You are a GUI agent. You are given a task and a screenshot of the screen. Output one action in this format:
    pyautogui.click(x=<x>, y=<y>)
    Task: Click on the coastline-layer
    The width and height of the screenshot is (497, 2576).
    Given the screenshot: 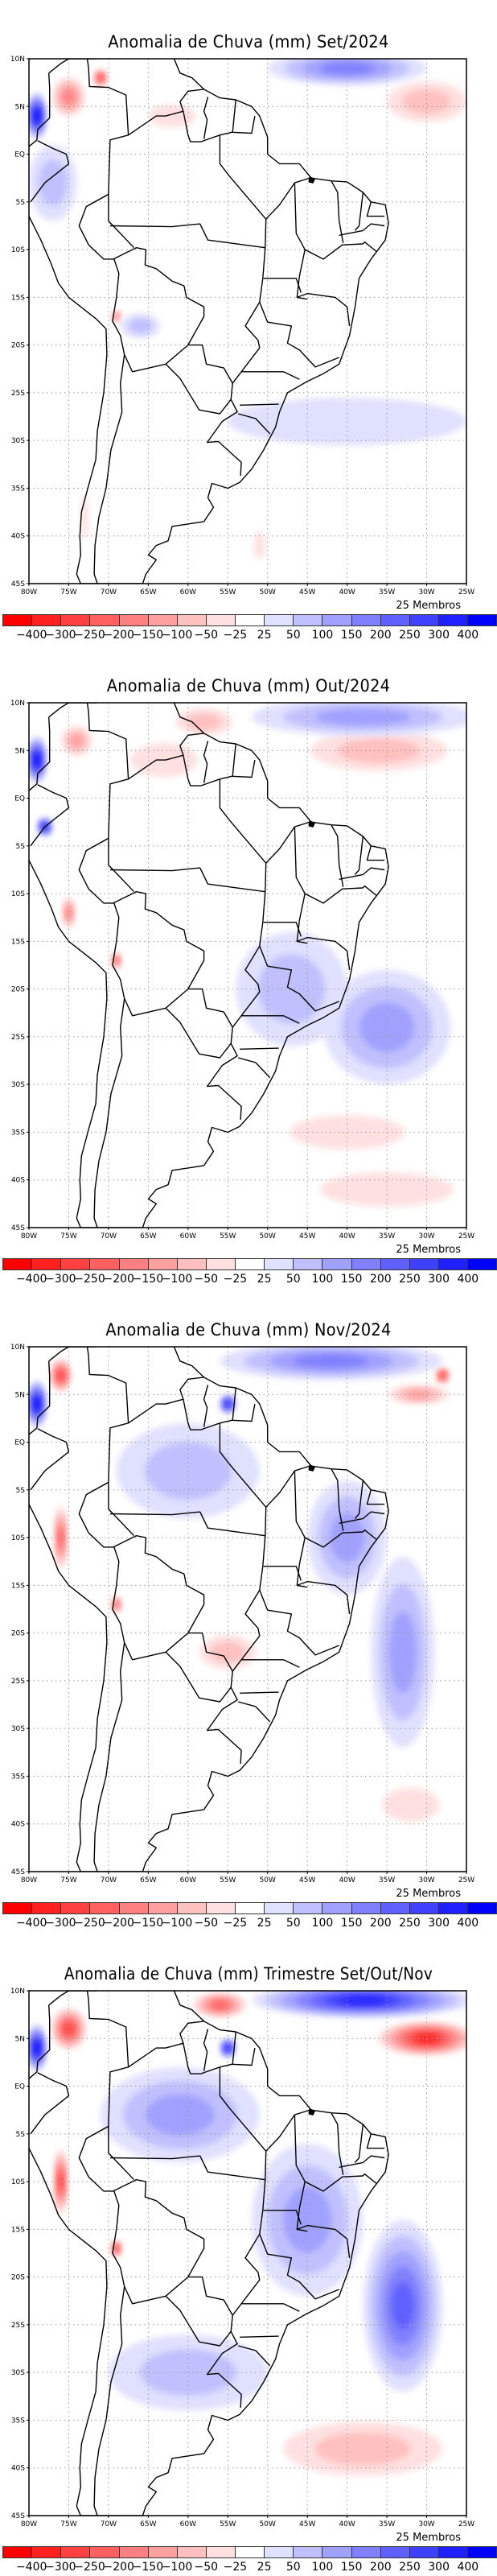 What is the action you would take?
    pyautogui.click(x=209, y=321)
    